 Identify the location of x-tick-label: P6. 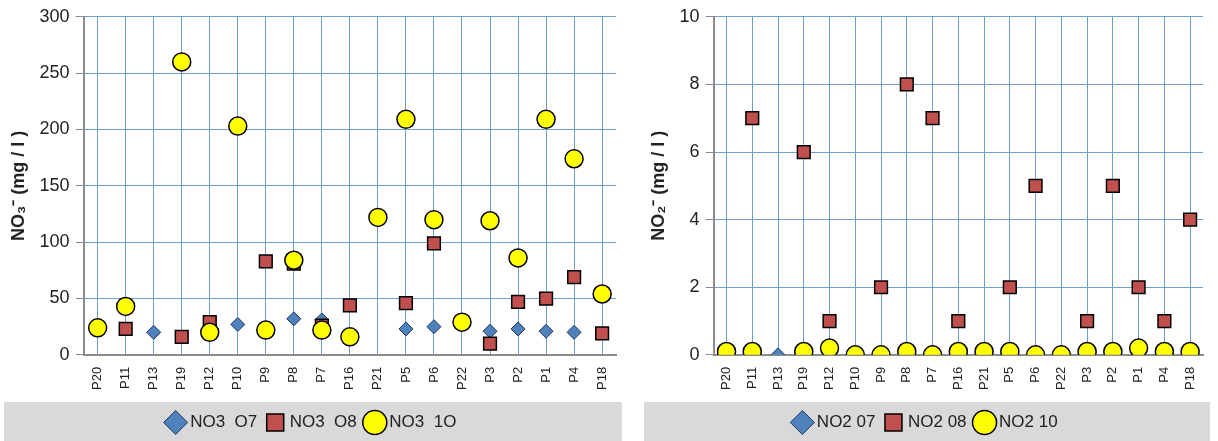
(1035, 374).